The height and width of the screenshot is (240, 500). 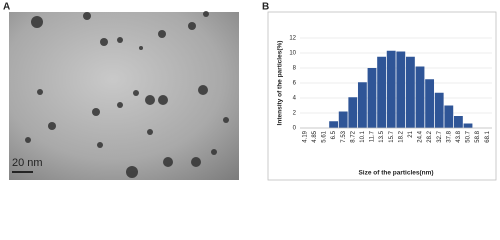 What do you see at coordinates (488, 136) in the screenshot?
I see `x-tick-label: 68.1` at bounding box center [488, 136].